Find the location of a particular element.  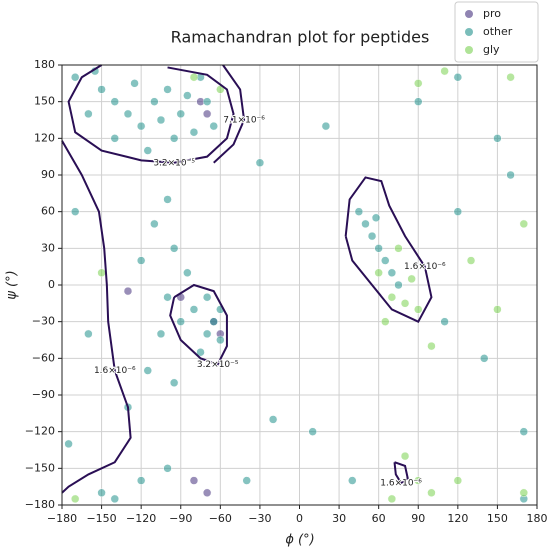

x-tick-label: 60 is located at coordinates (379, 518).